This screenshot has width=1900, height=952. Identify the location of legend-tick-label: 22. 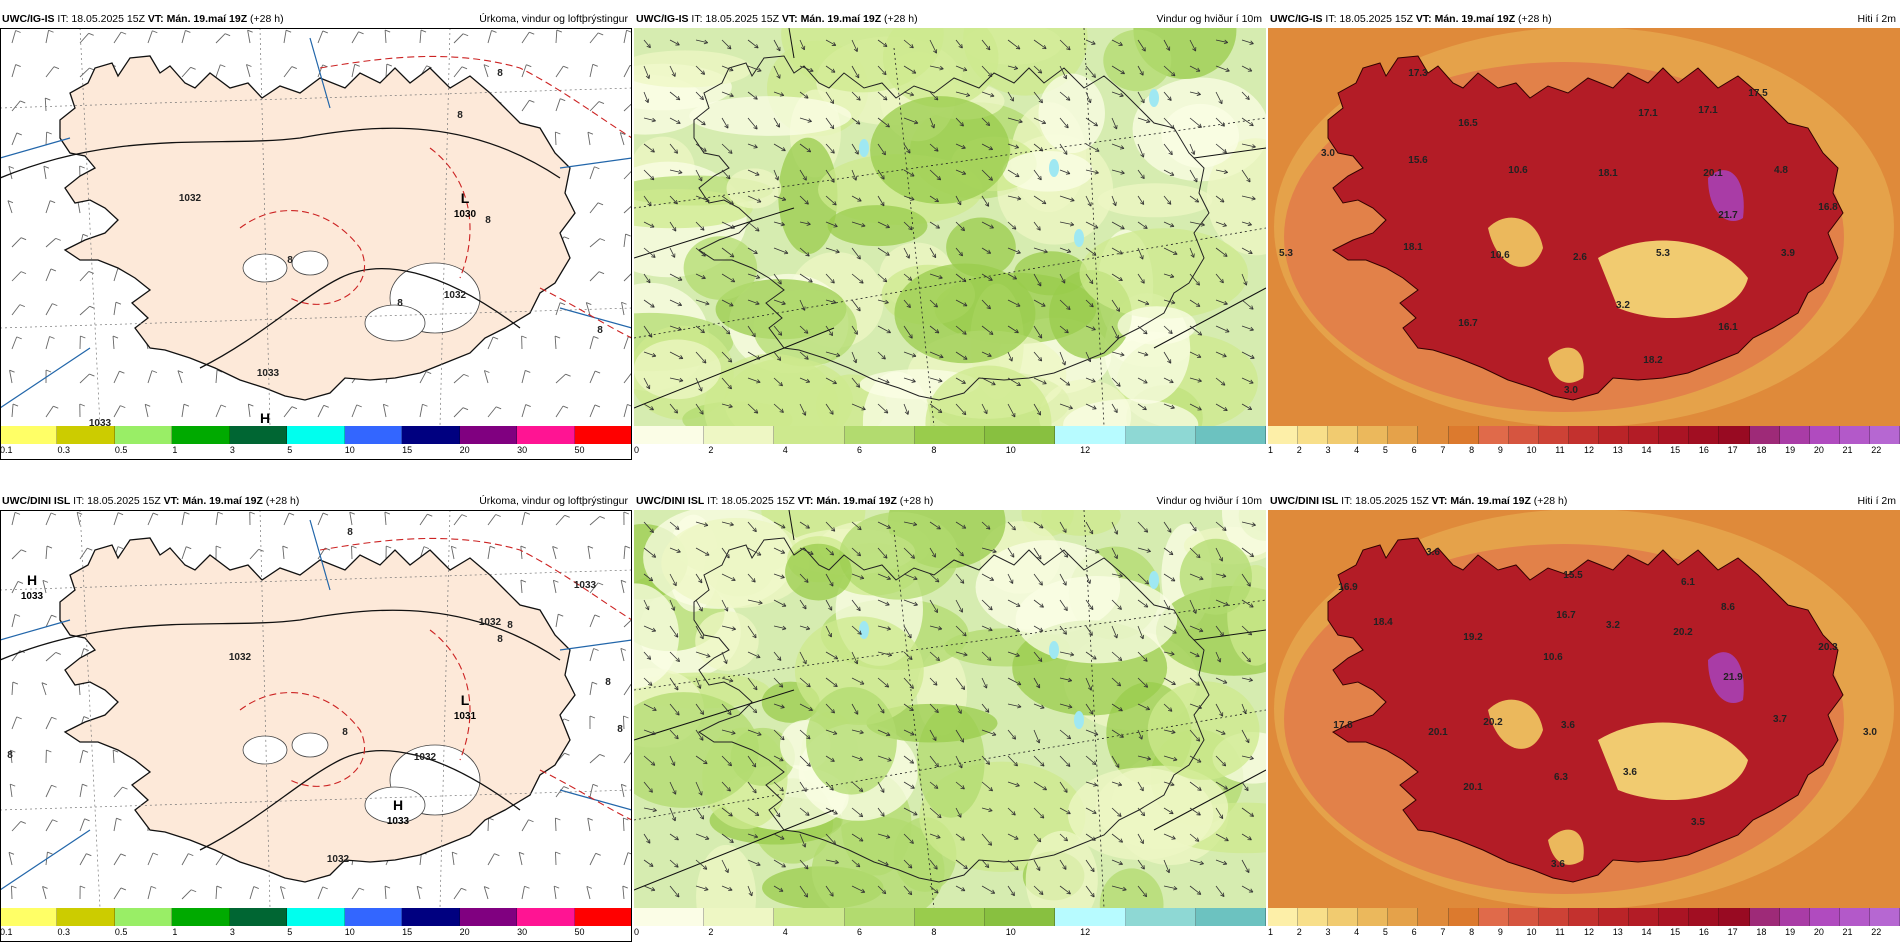
(1876, 932).